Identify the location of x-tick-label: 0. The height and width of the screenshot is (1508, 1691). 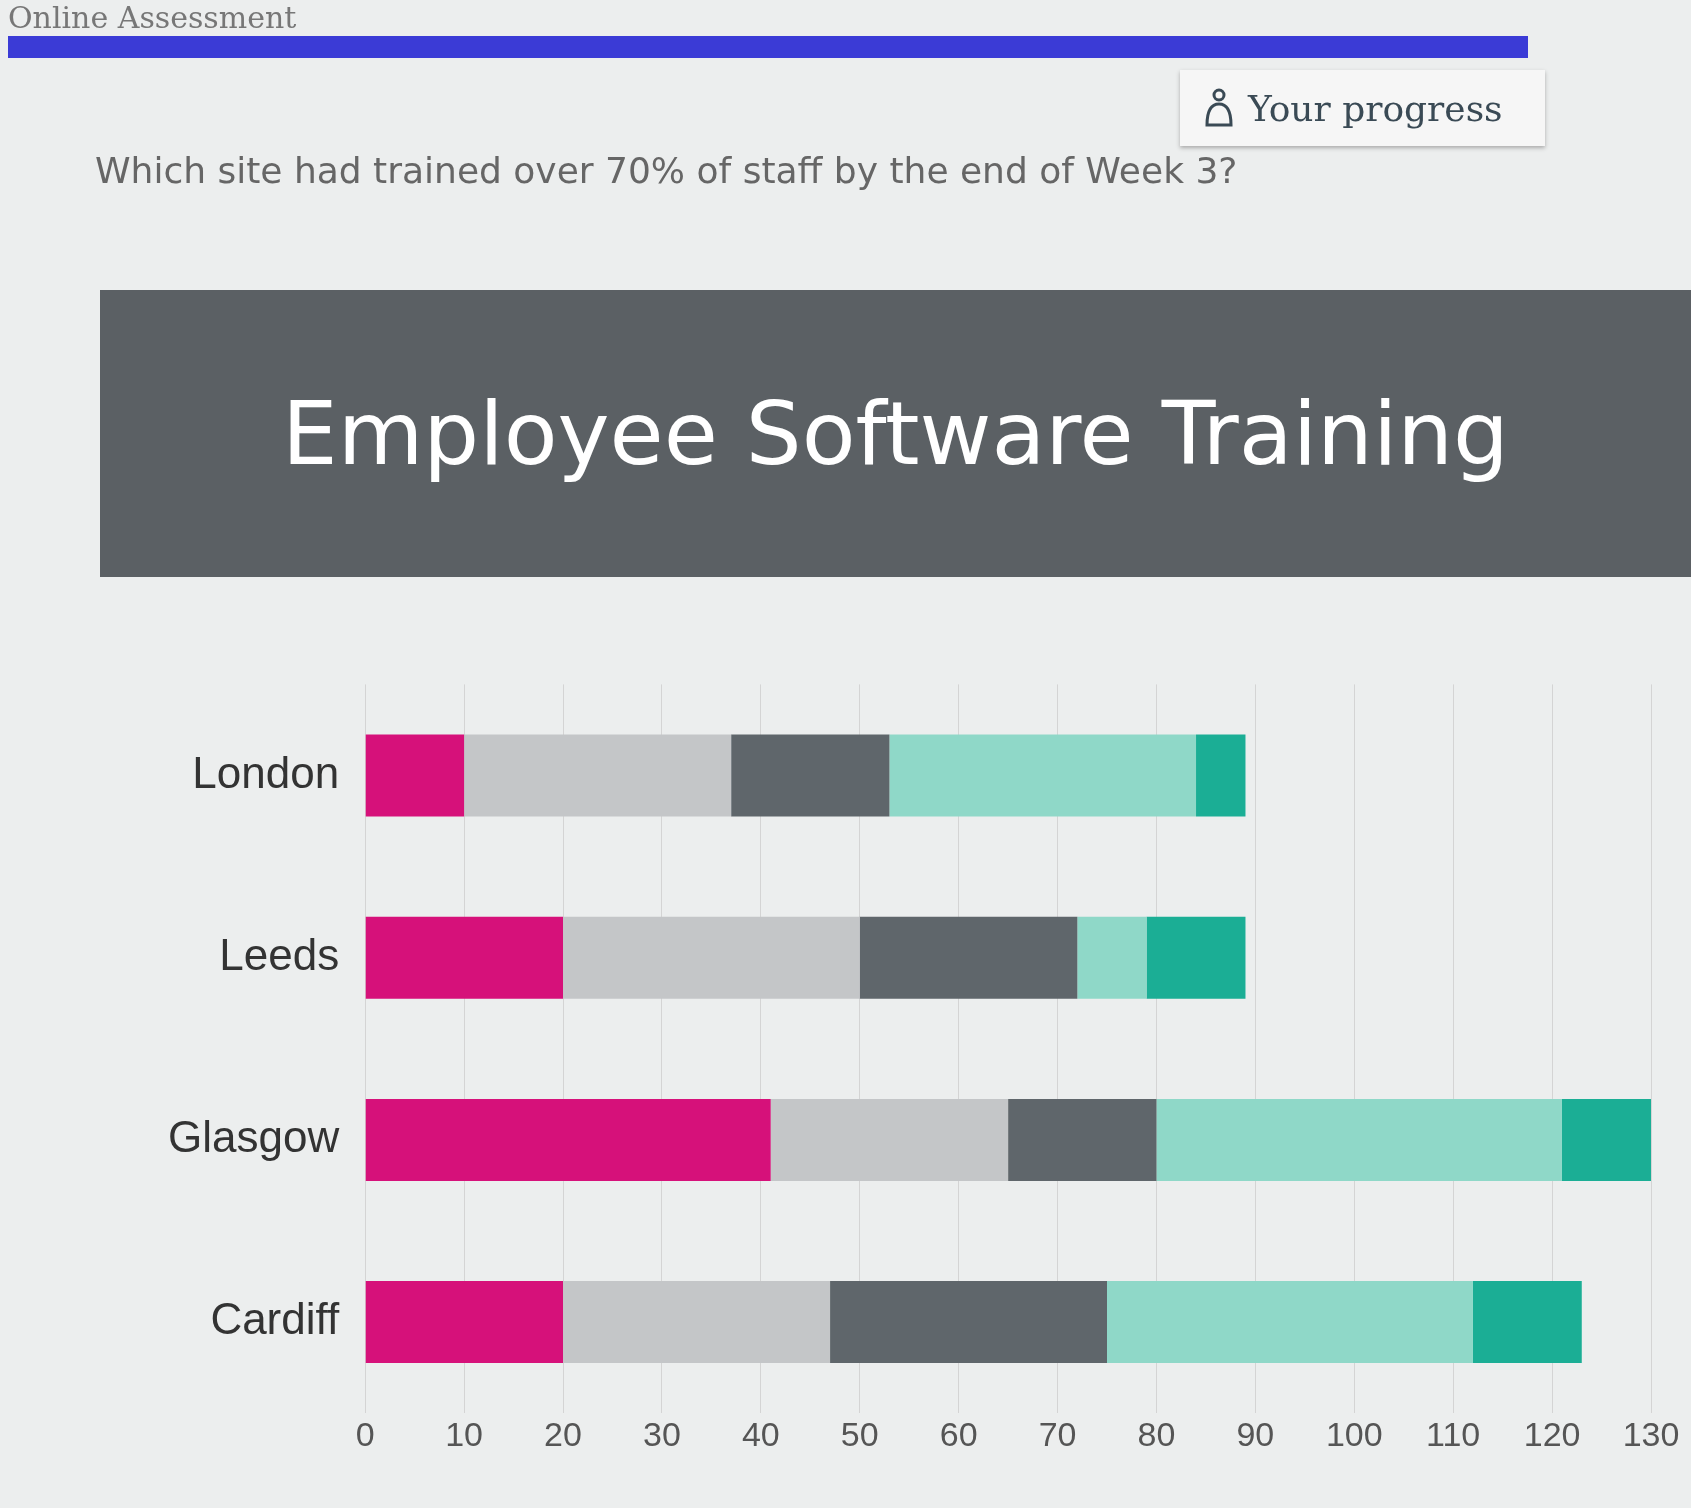
(365, 1433).